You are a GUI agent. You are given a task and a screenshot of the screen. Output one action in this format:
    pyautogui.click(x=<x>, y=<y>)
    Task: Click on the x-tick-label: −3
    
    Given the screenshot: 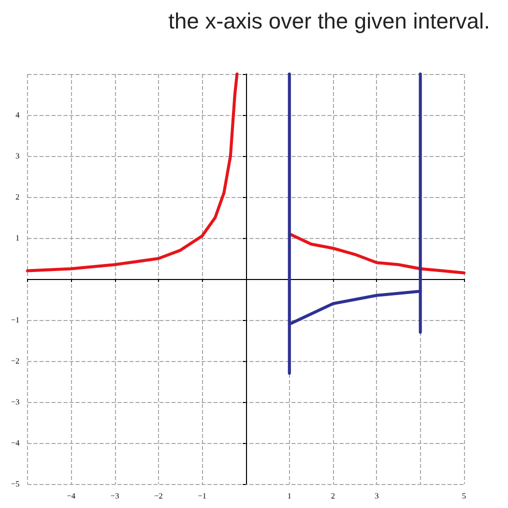 What is the action you would take?
    pyautogui.click(x=115, y=496)
    